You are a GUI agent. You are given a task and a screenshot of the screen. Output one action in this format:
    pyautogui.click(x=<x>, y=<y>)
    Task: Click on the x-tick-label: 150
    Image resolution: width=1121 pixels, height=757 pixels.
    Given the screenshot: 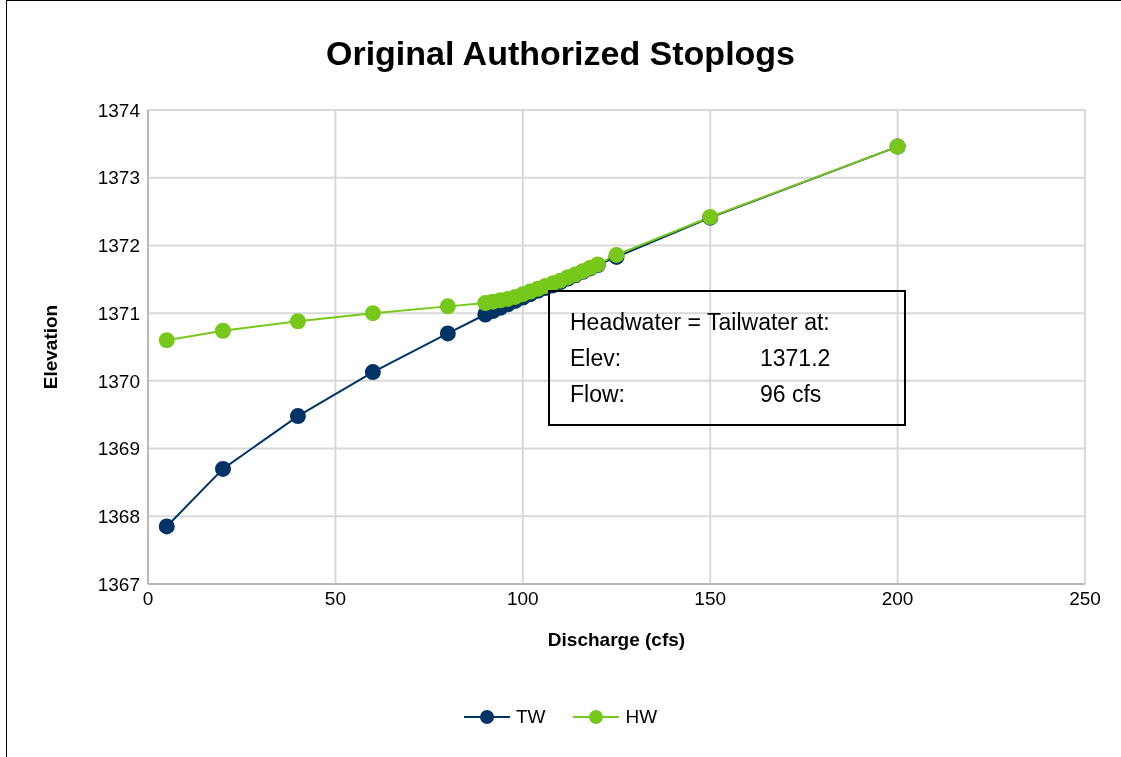 What is the action you would take?
    pyautogui.click(x=710, y=599)
    